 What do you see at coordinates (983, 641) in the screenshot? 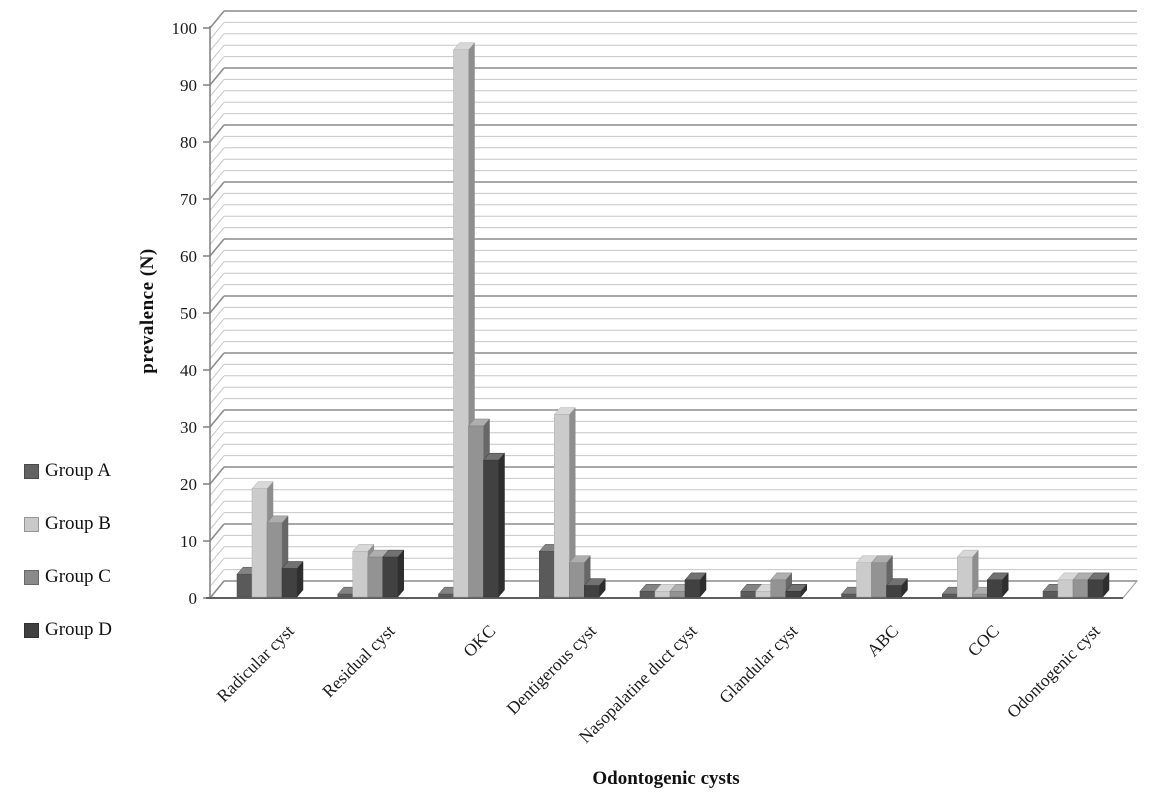
I see `x-category-label: COC` at bounding box center [983, 641].